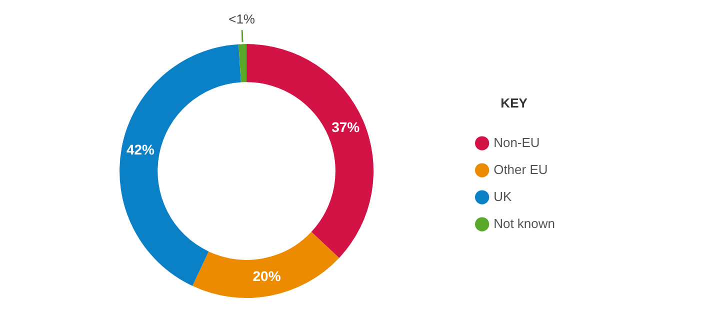 The height and width of the screenshot is (324, 715). What do you see at coordinates (242, 19) in the screenshot?
I see `data-label: <1%` at bounding box center [242, 19].